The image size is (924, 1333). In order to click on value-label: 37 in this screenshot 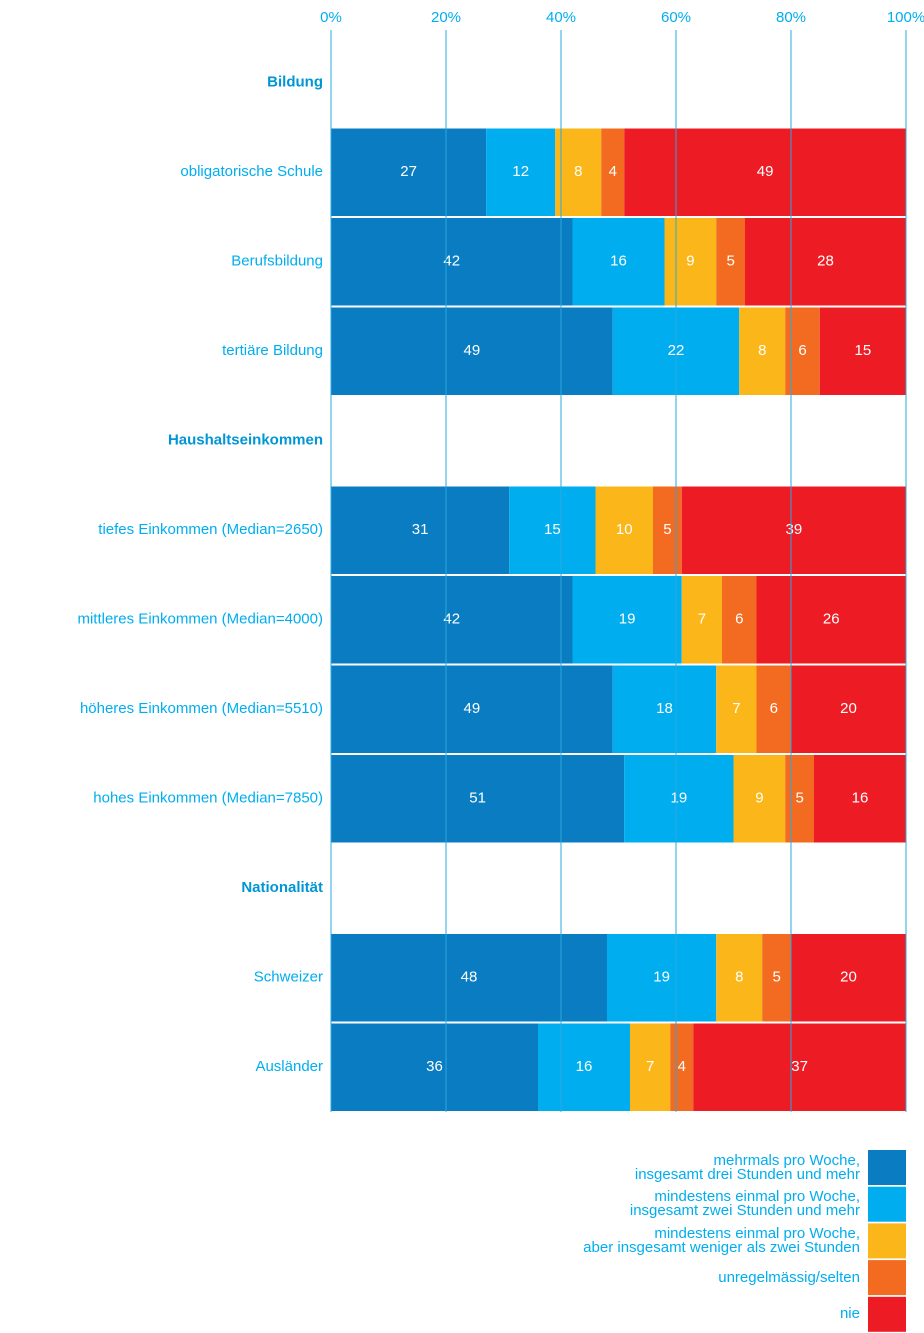, I will do `click(799, 1066)`.